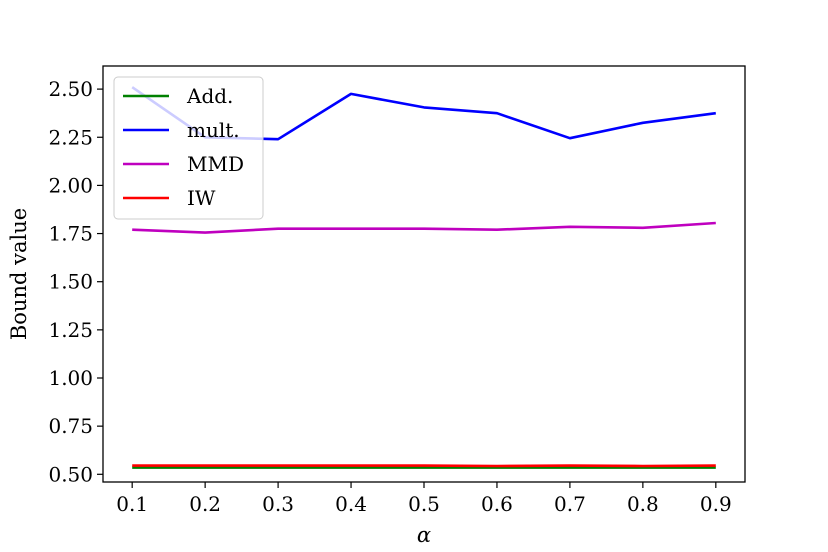 Image resolution: width=828 pixels, height=552 pixels. Describe the element at coordinates (70, 185) in the screenshot. I see `y-tick-label: 2.00` at that location.